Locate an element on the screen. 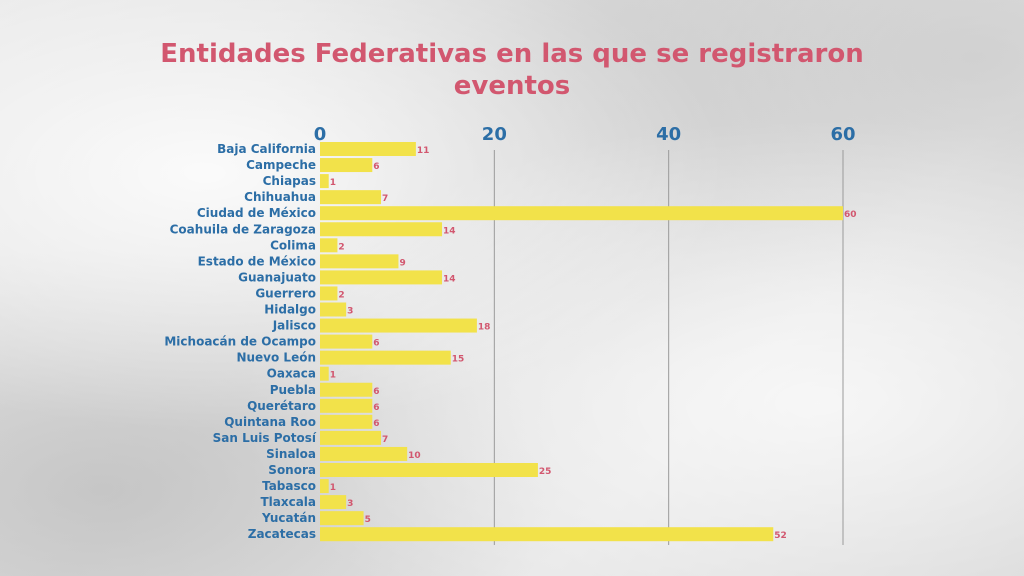 The image size is (1024, 576). category-label: Nuevo León is located at coordinates (276, 358).